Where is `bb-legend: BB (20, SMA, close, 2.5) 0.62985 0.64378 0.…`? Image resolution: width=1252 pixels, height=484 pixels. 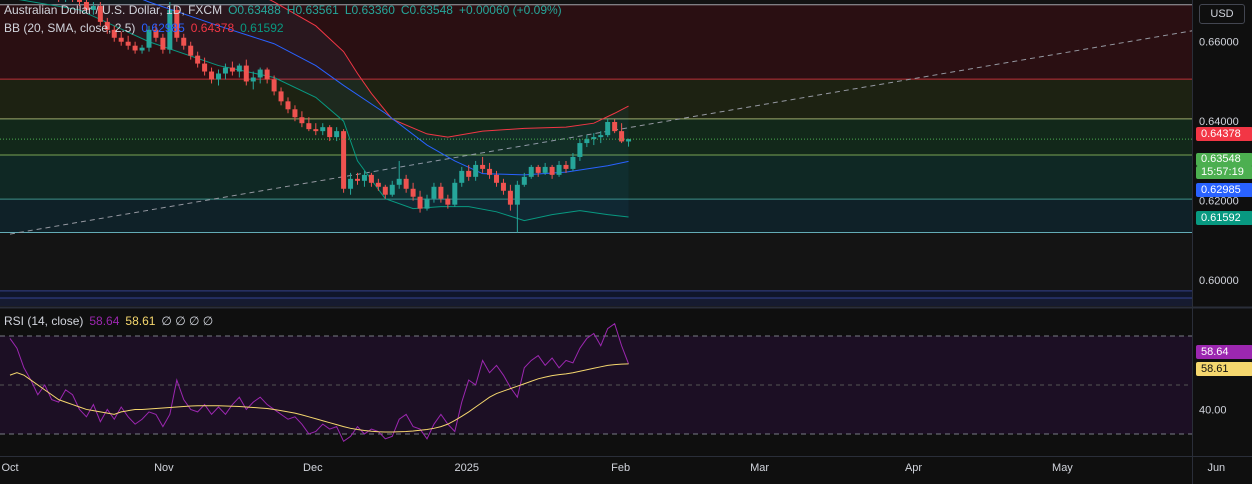
bb-legend: BB (20, SMA, close, 2.5) 0.62985 0.64378 0.… is located at coordinates (147, 28).